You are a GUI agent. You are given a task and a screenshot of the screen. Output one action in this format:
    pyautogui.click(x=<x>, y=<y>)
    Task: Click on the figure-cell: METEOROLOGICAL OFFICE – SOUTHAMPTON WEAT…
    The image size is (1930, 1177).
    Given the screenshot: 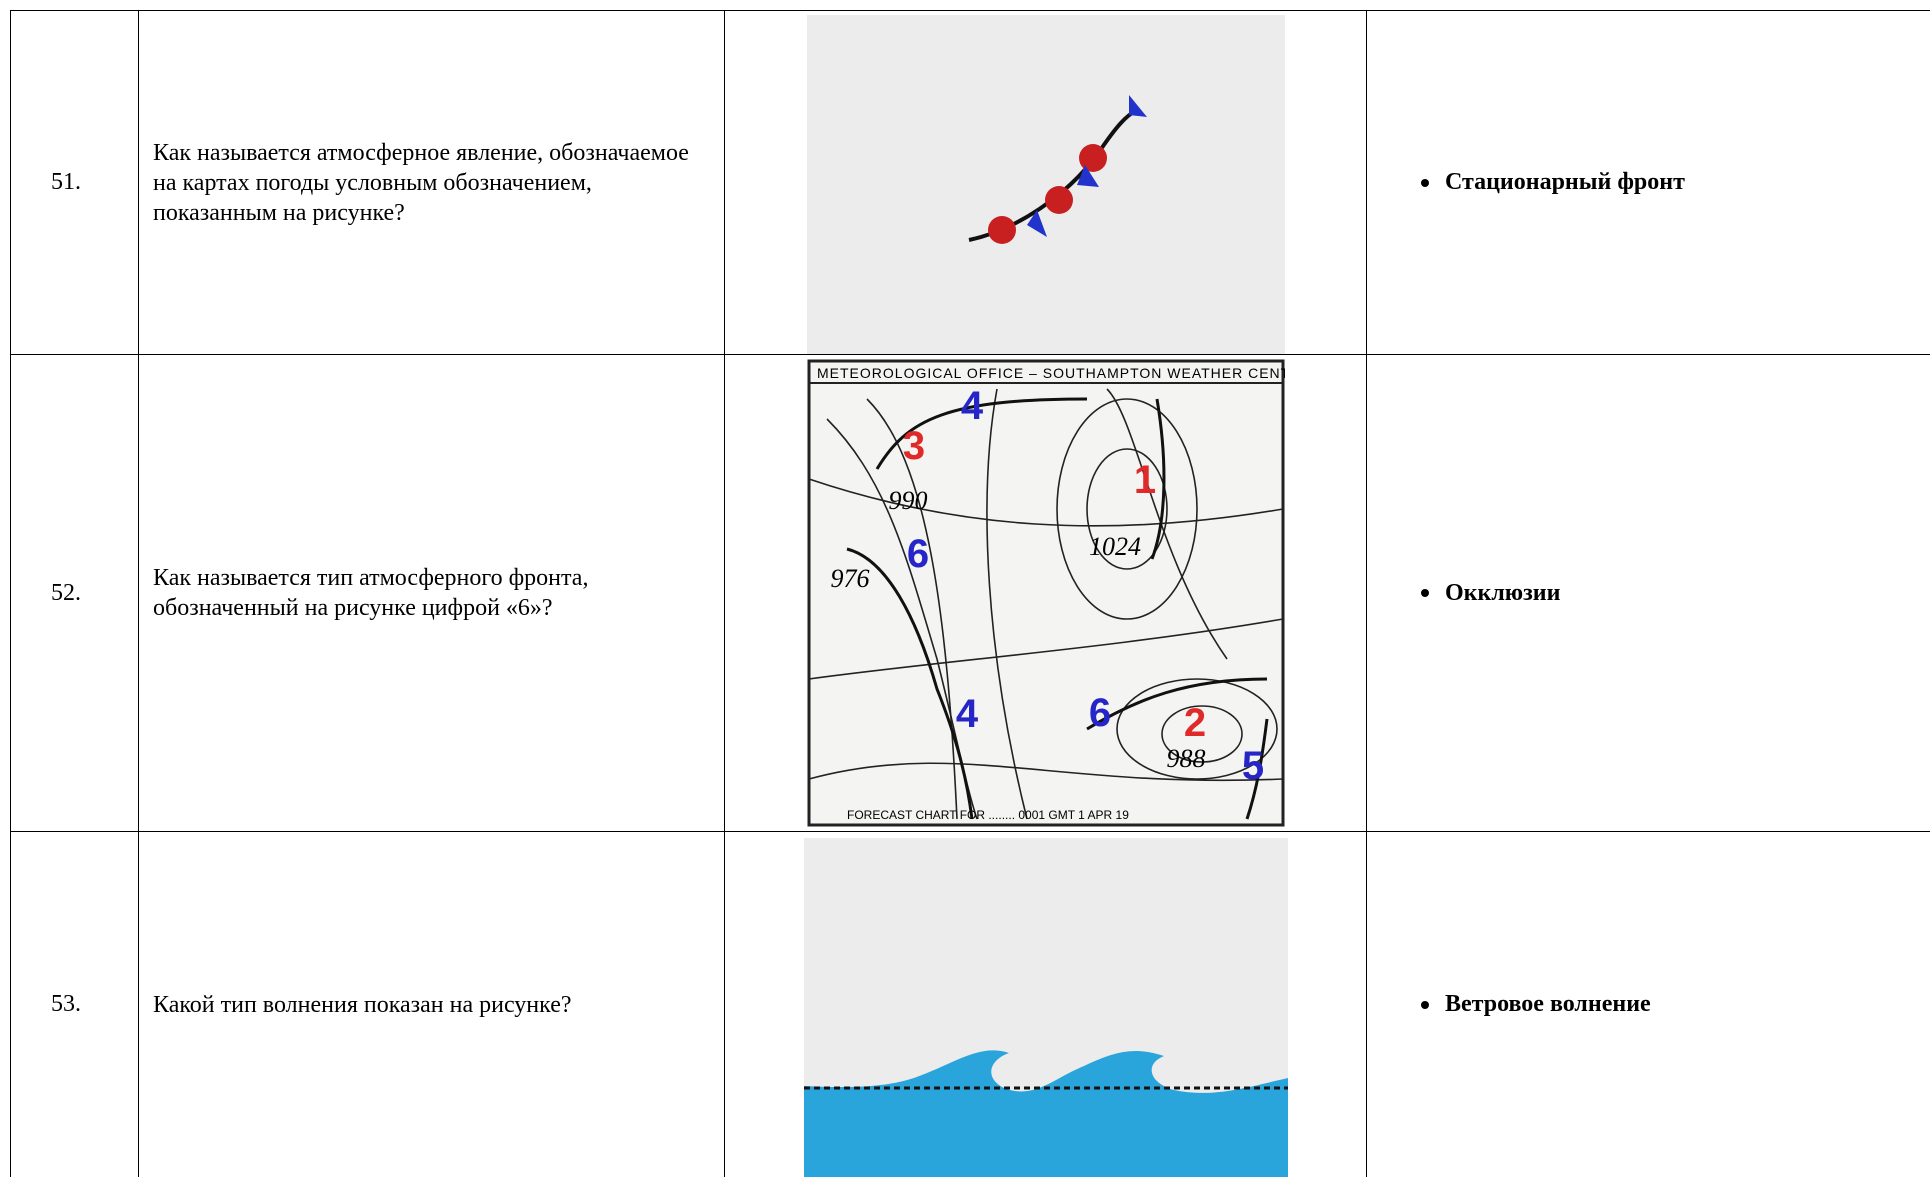 What is the action you would take?
    pyautogui.click(x=1045, y=592)
    